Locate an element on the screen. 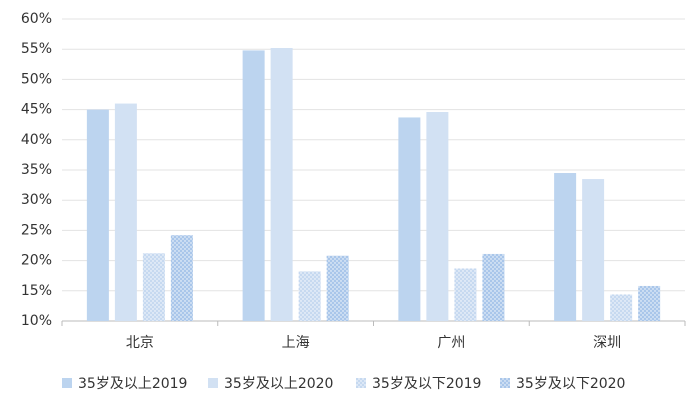 Image resolution: width=700 pixels, height=408 pixels. y-tick-label: 50% is located at coordinates (36, 79).